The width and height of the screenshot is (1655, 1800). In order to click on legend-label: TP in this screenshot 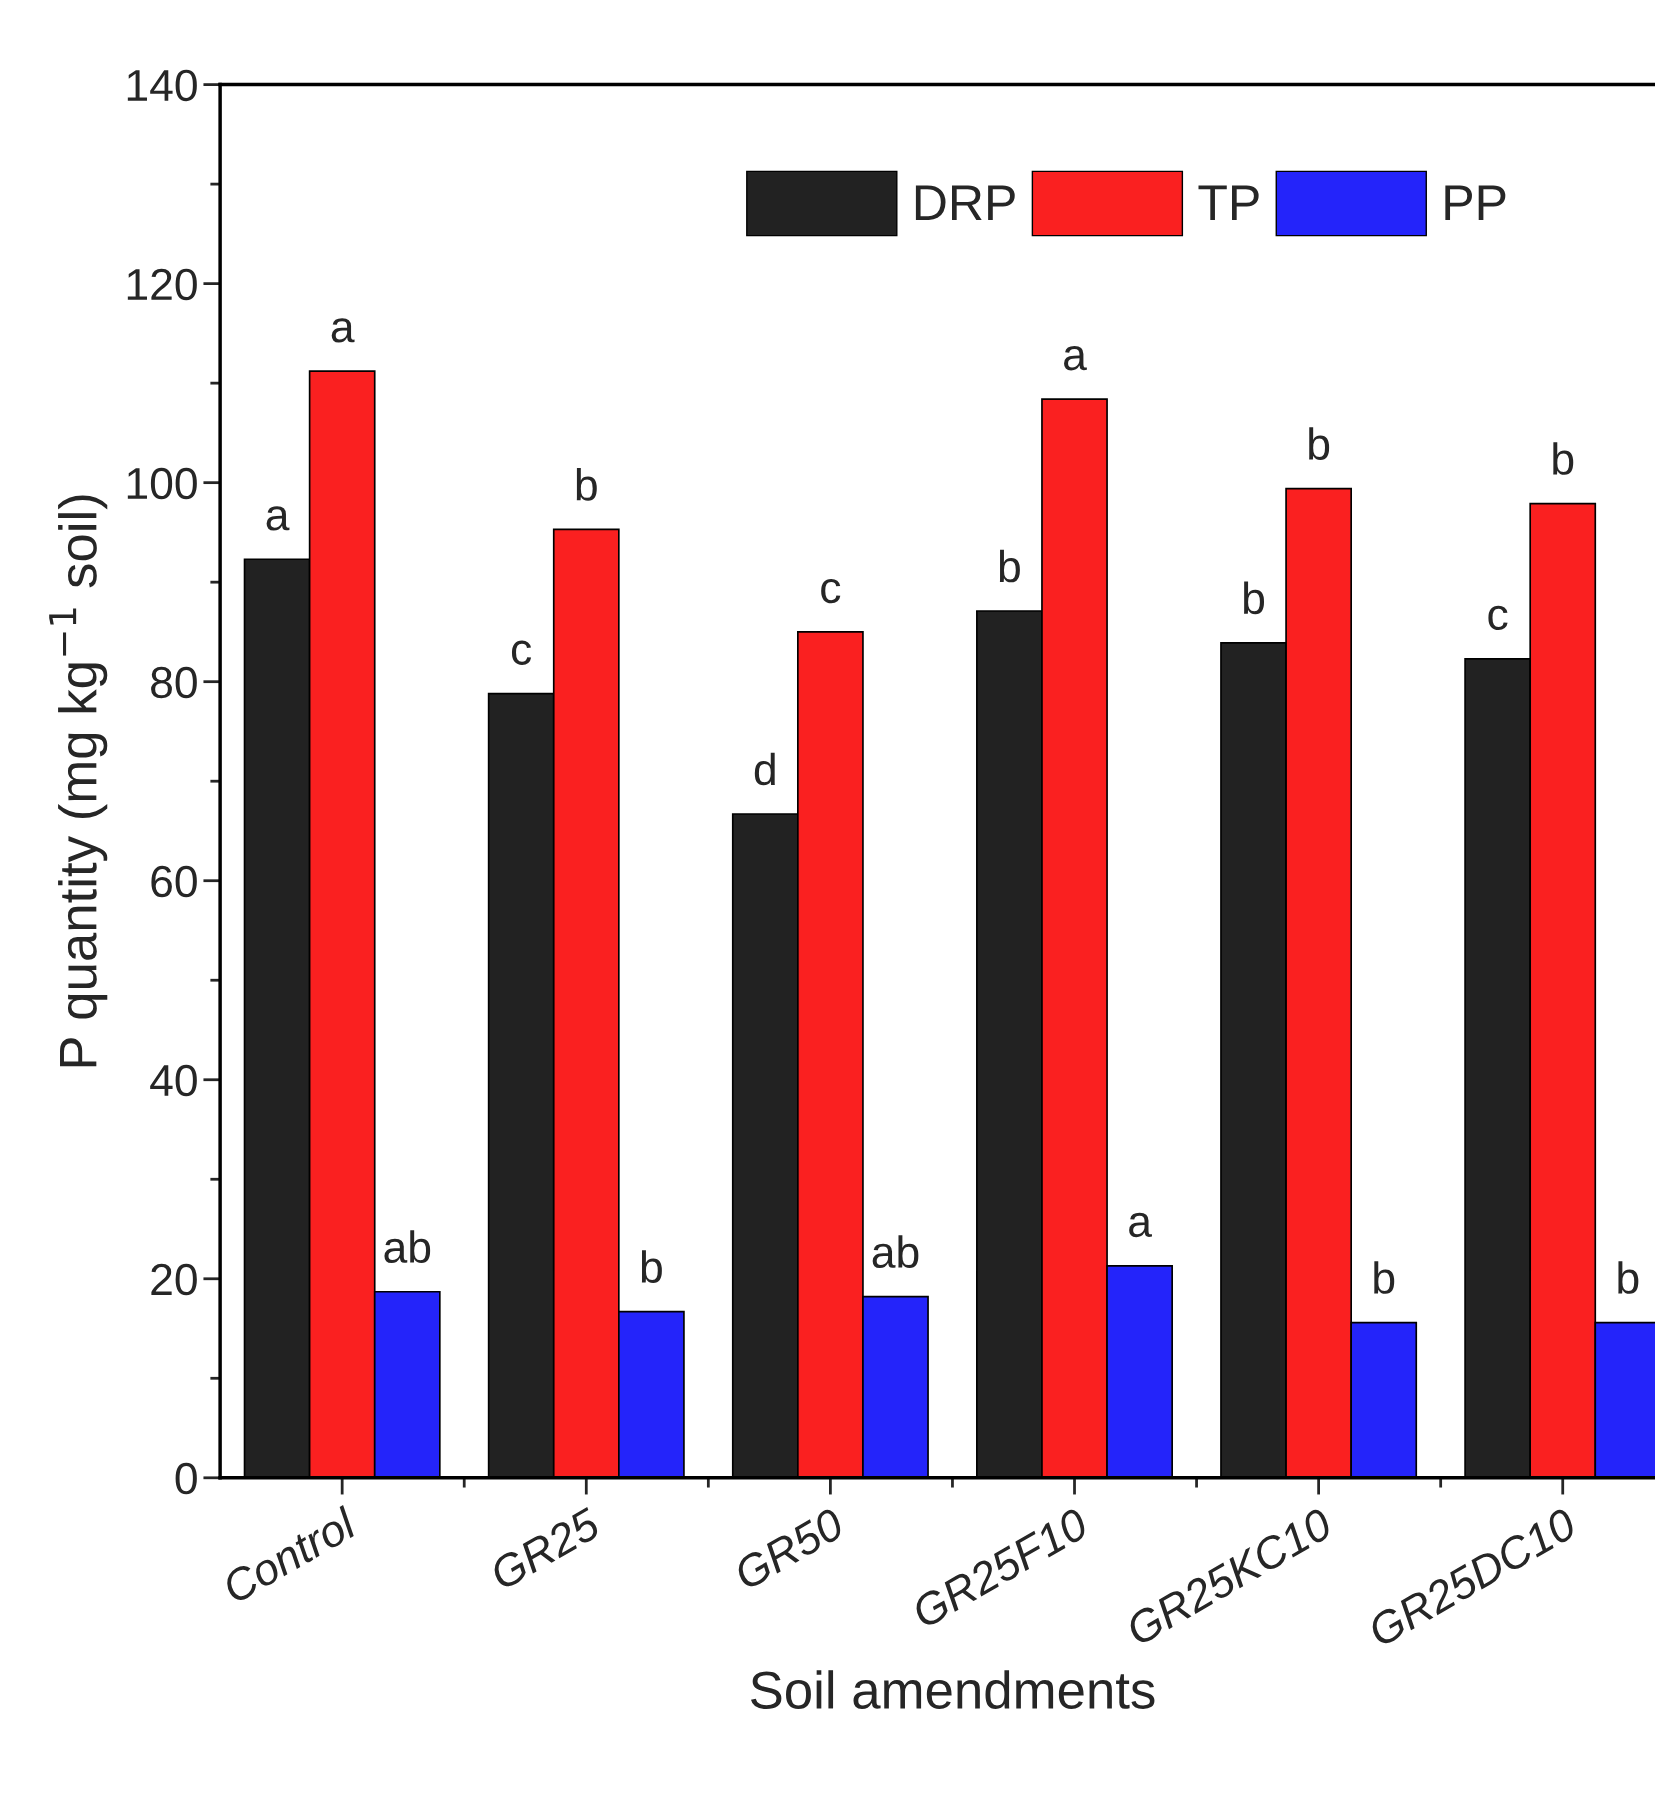, I will do `click(1228, 202)`.